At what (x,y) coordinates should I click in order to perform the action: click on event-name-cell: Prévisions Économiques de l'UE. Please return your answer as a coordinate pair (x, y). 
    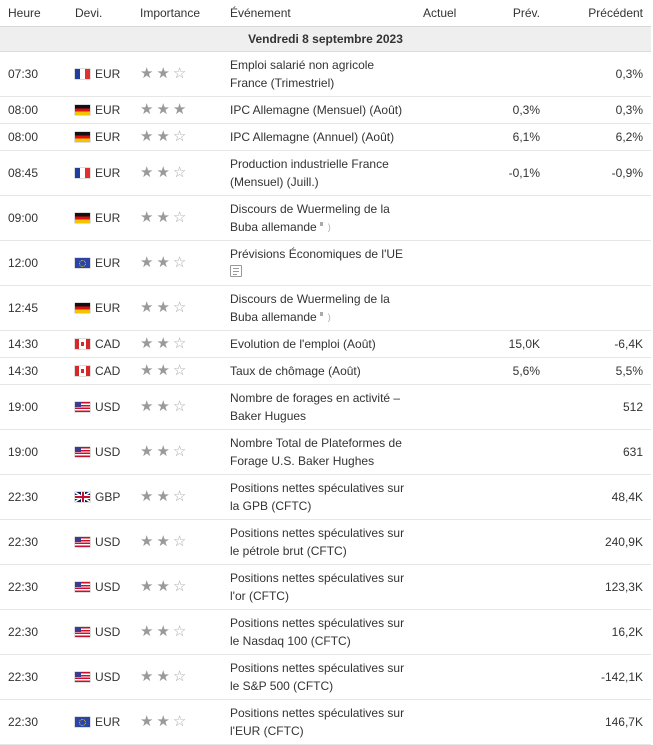
    Looking at the image, I should click on (318, 263).